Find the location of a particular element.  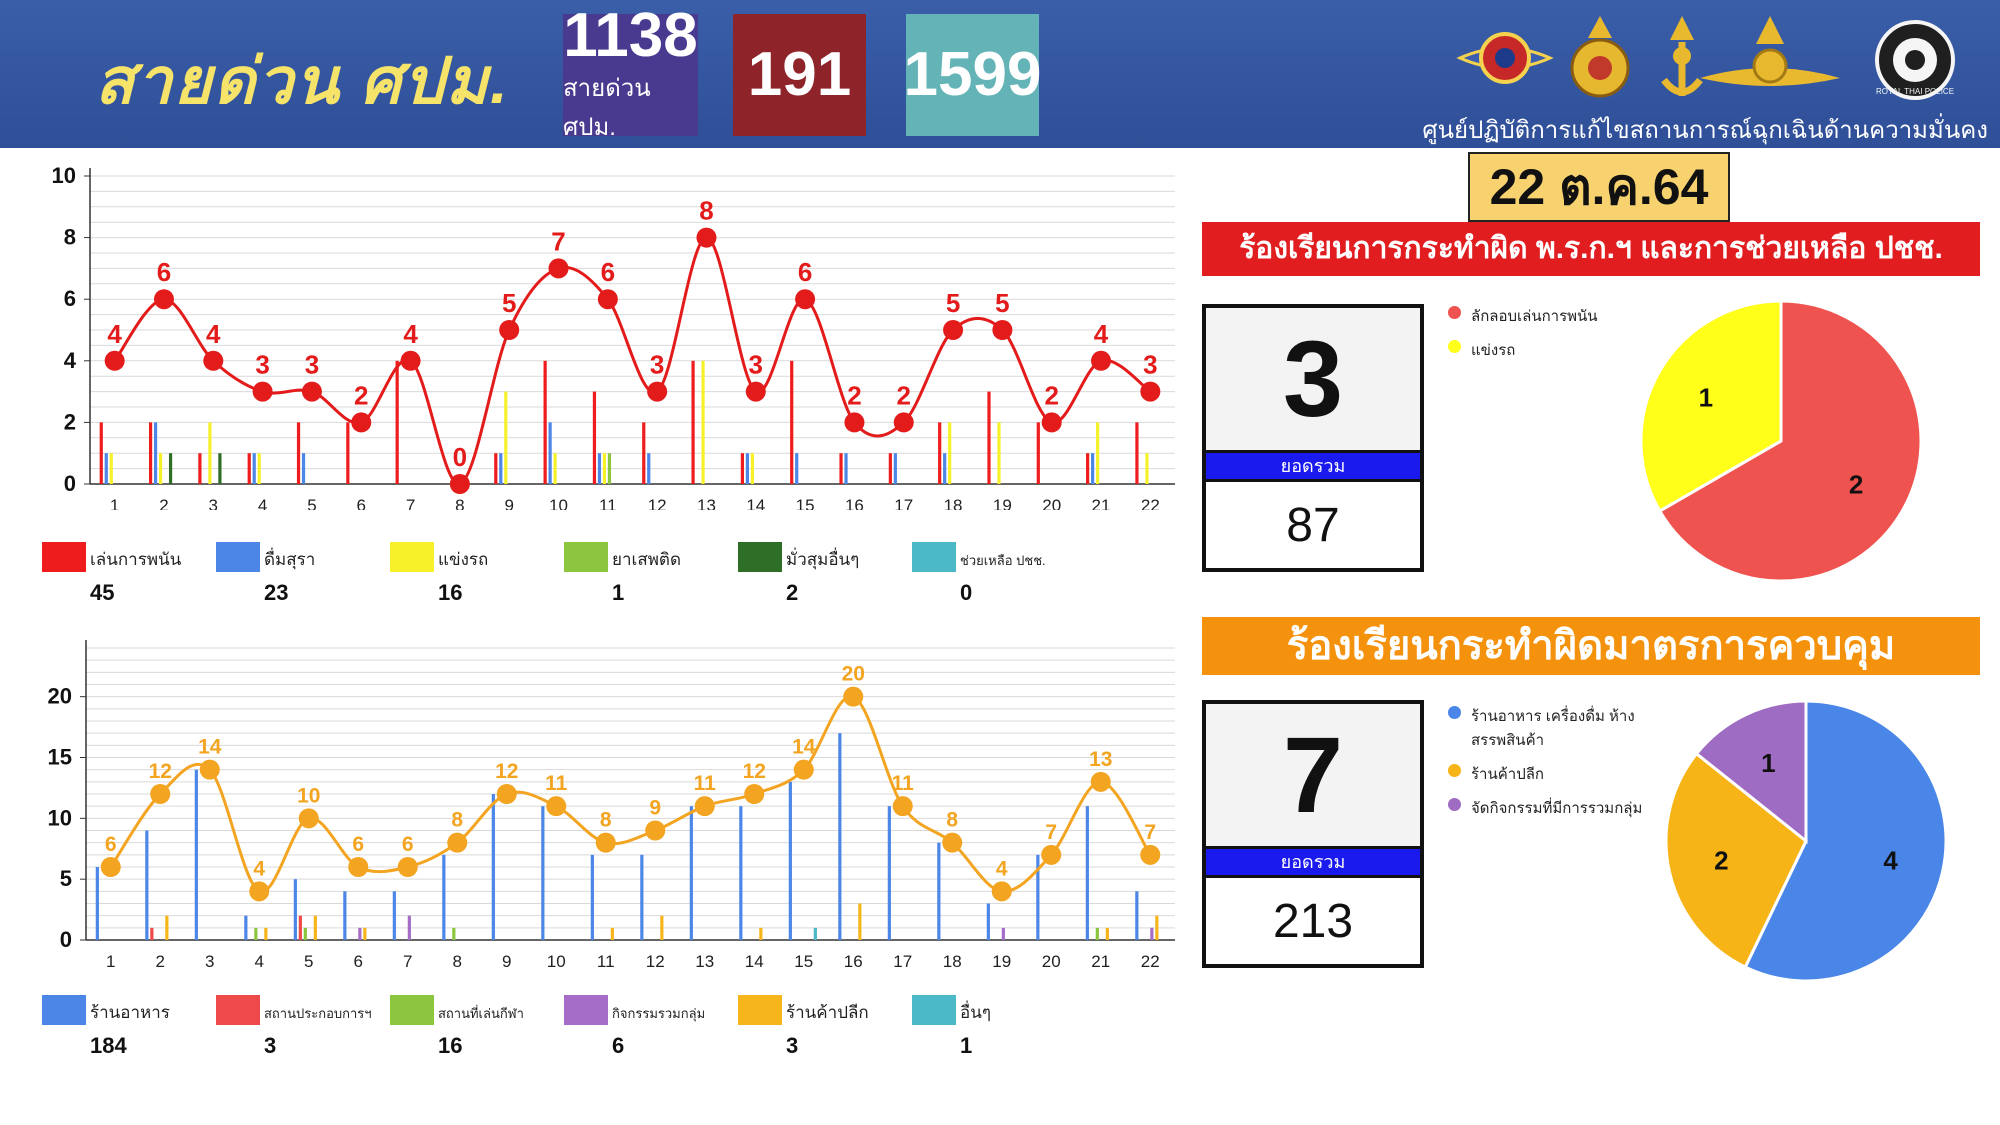

legend-item: อื่นๆ 1 is located at coordinates (999, 1030).